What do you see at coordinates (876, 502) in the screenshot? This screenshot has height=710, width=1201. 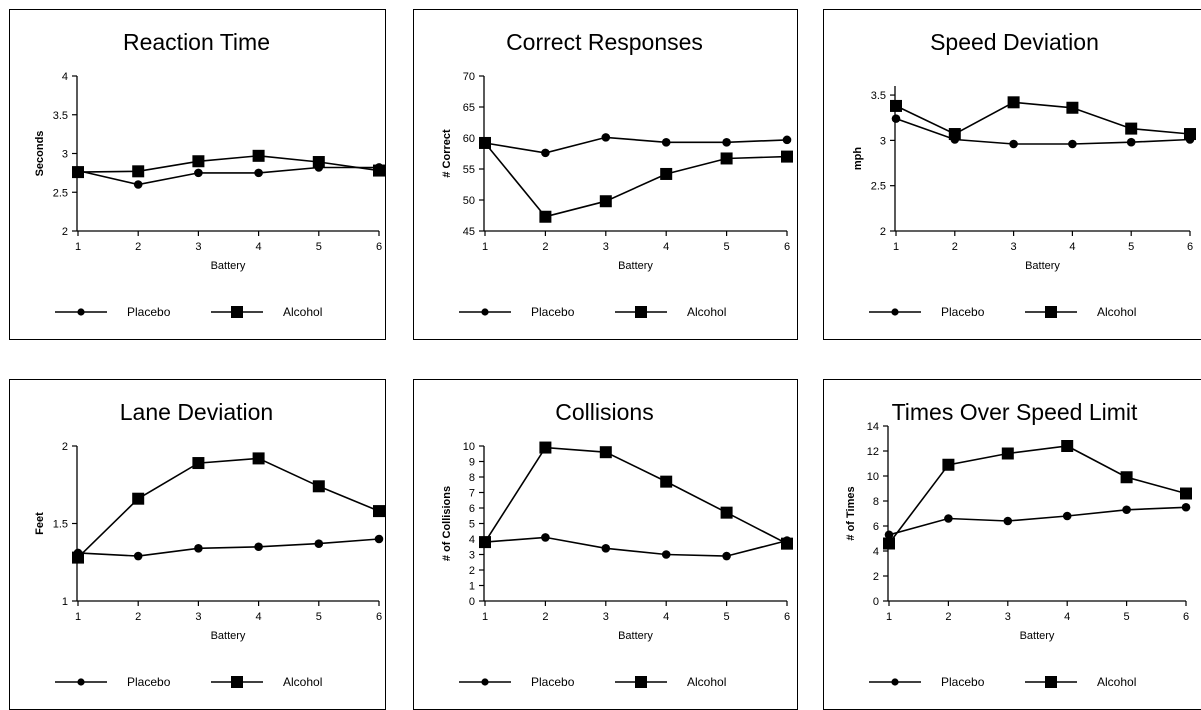 I see `y-tick-label: 8` at bounding box center [876, 502].